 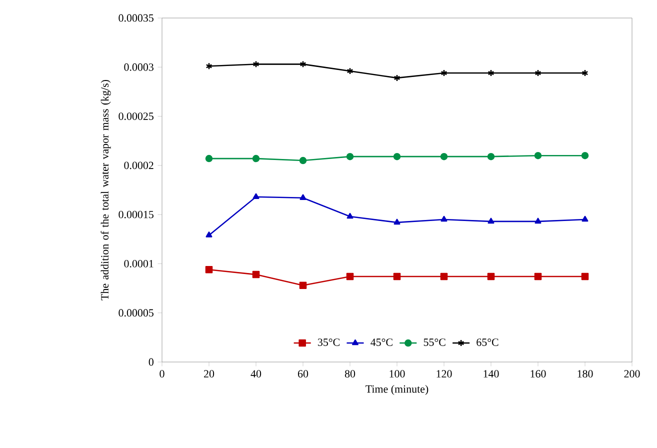 What do you see at coordinates (538, 374) in the screenshot?
I see `x-tick-label: 160` at bounding box center [538, 374].